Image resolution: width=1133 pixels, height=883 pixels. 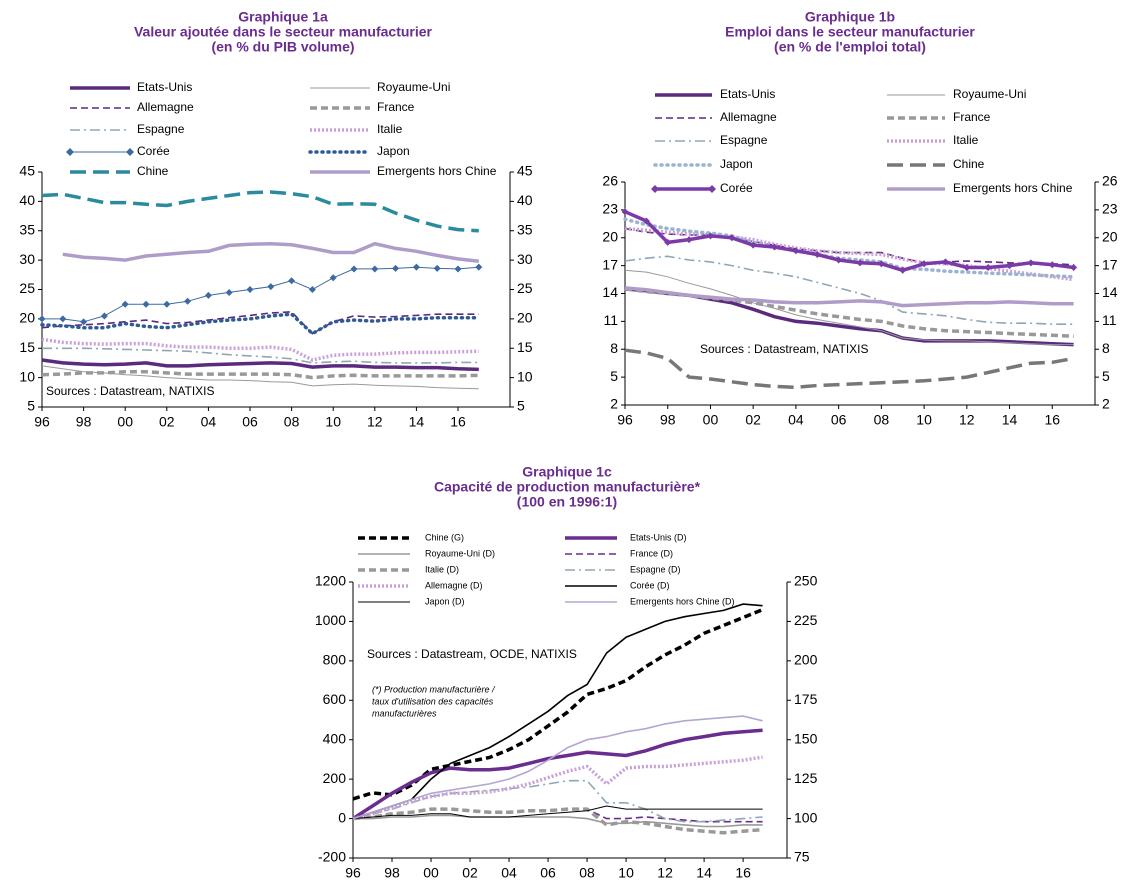 I want to click on y2-tick-label: 8, so click(x=1106, y=348).